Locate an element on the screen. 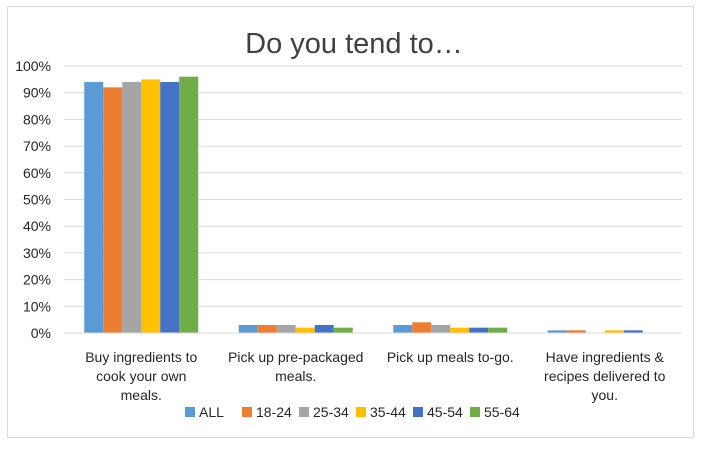 The image size is (708, 455). category-label: Pick up pre-packaged meals. is located at coordinates (295, 366).